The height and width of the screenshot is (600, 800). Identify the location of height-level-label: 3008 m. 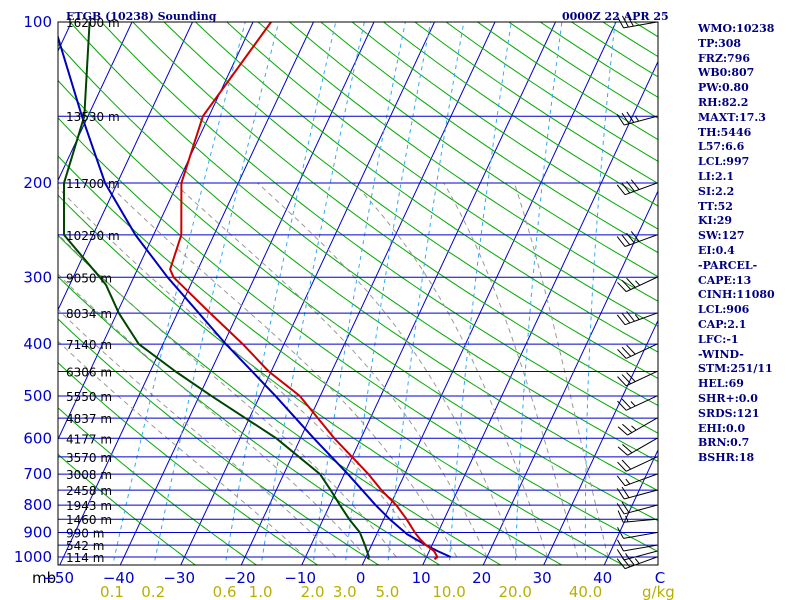
(89, 475).